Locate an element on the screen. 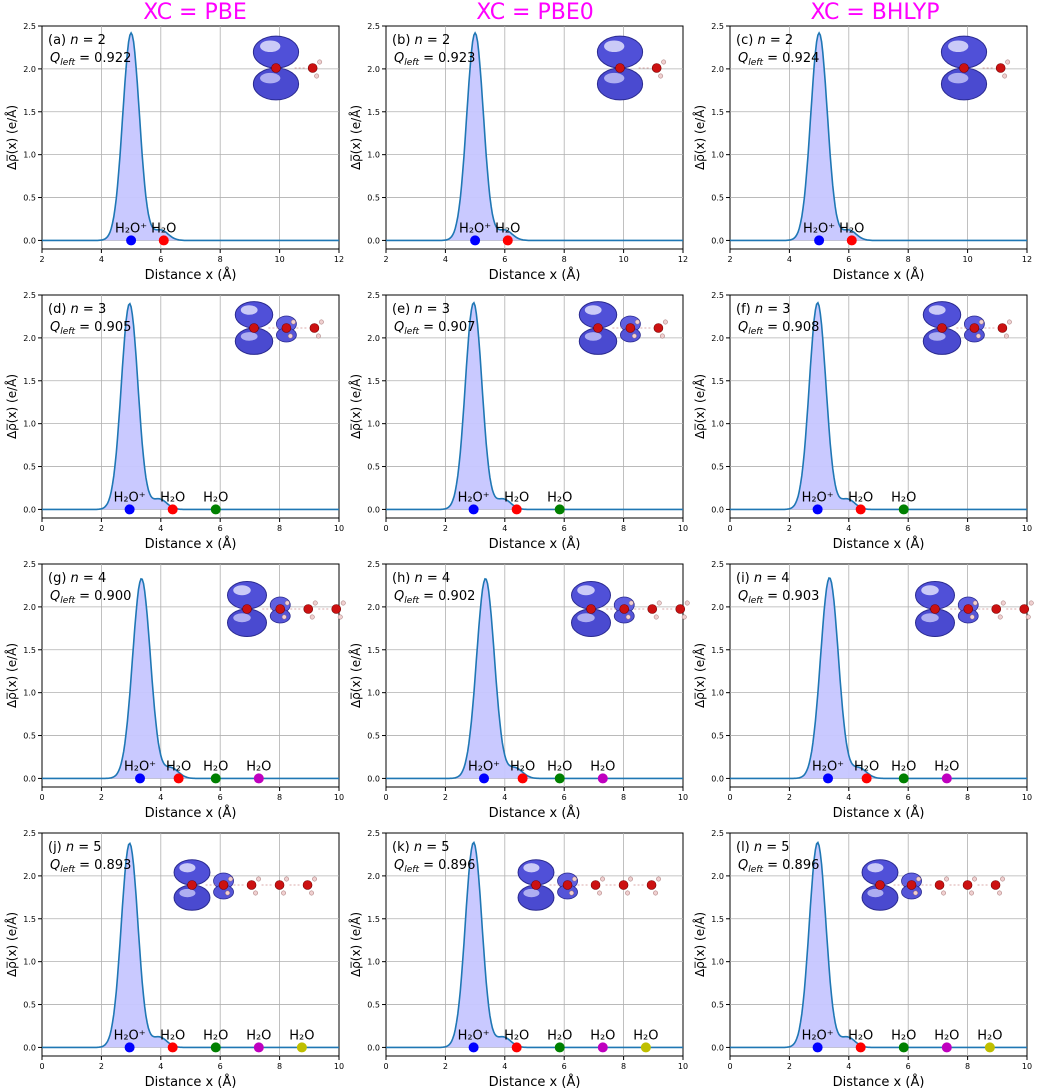  panel-annotation: (g) n = 4 is located at coordinates (77, 578).